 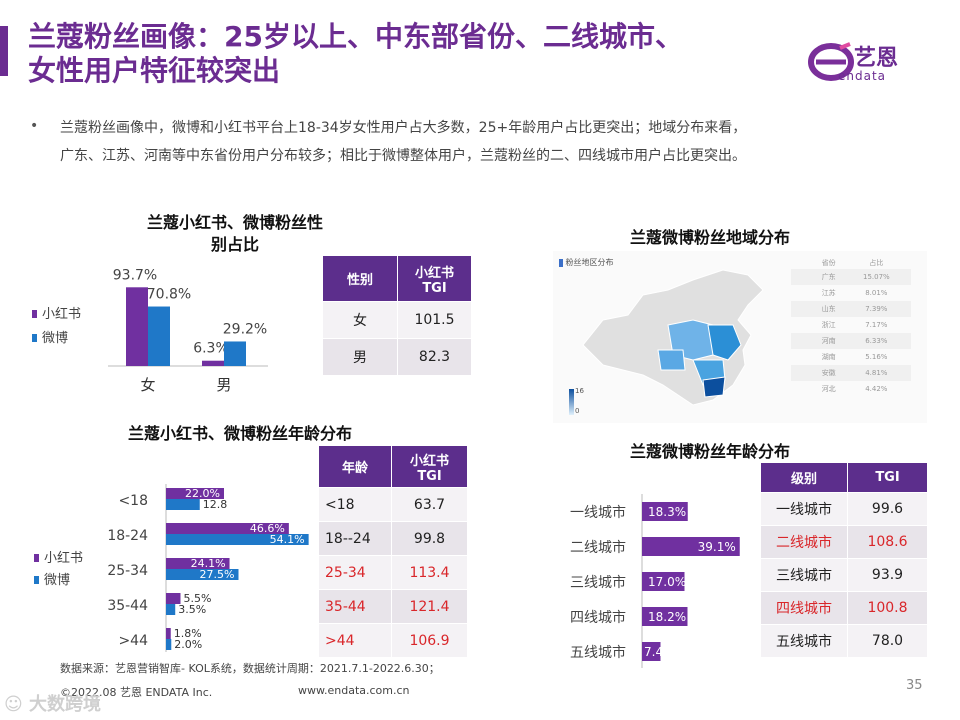 What do you see at coordinates (360, 278) in the screenshot?
I see `gender-table-header-0: 性别` at bounding box center [360, 278].